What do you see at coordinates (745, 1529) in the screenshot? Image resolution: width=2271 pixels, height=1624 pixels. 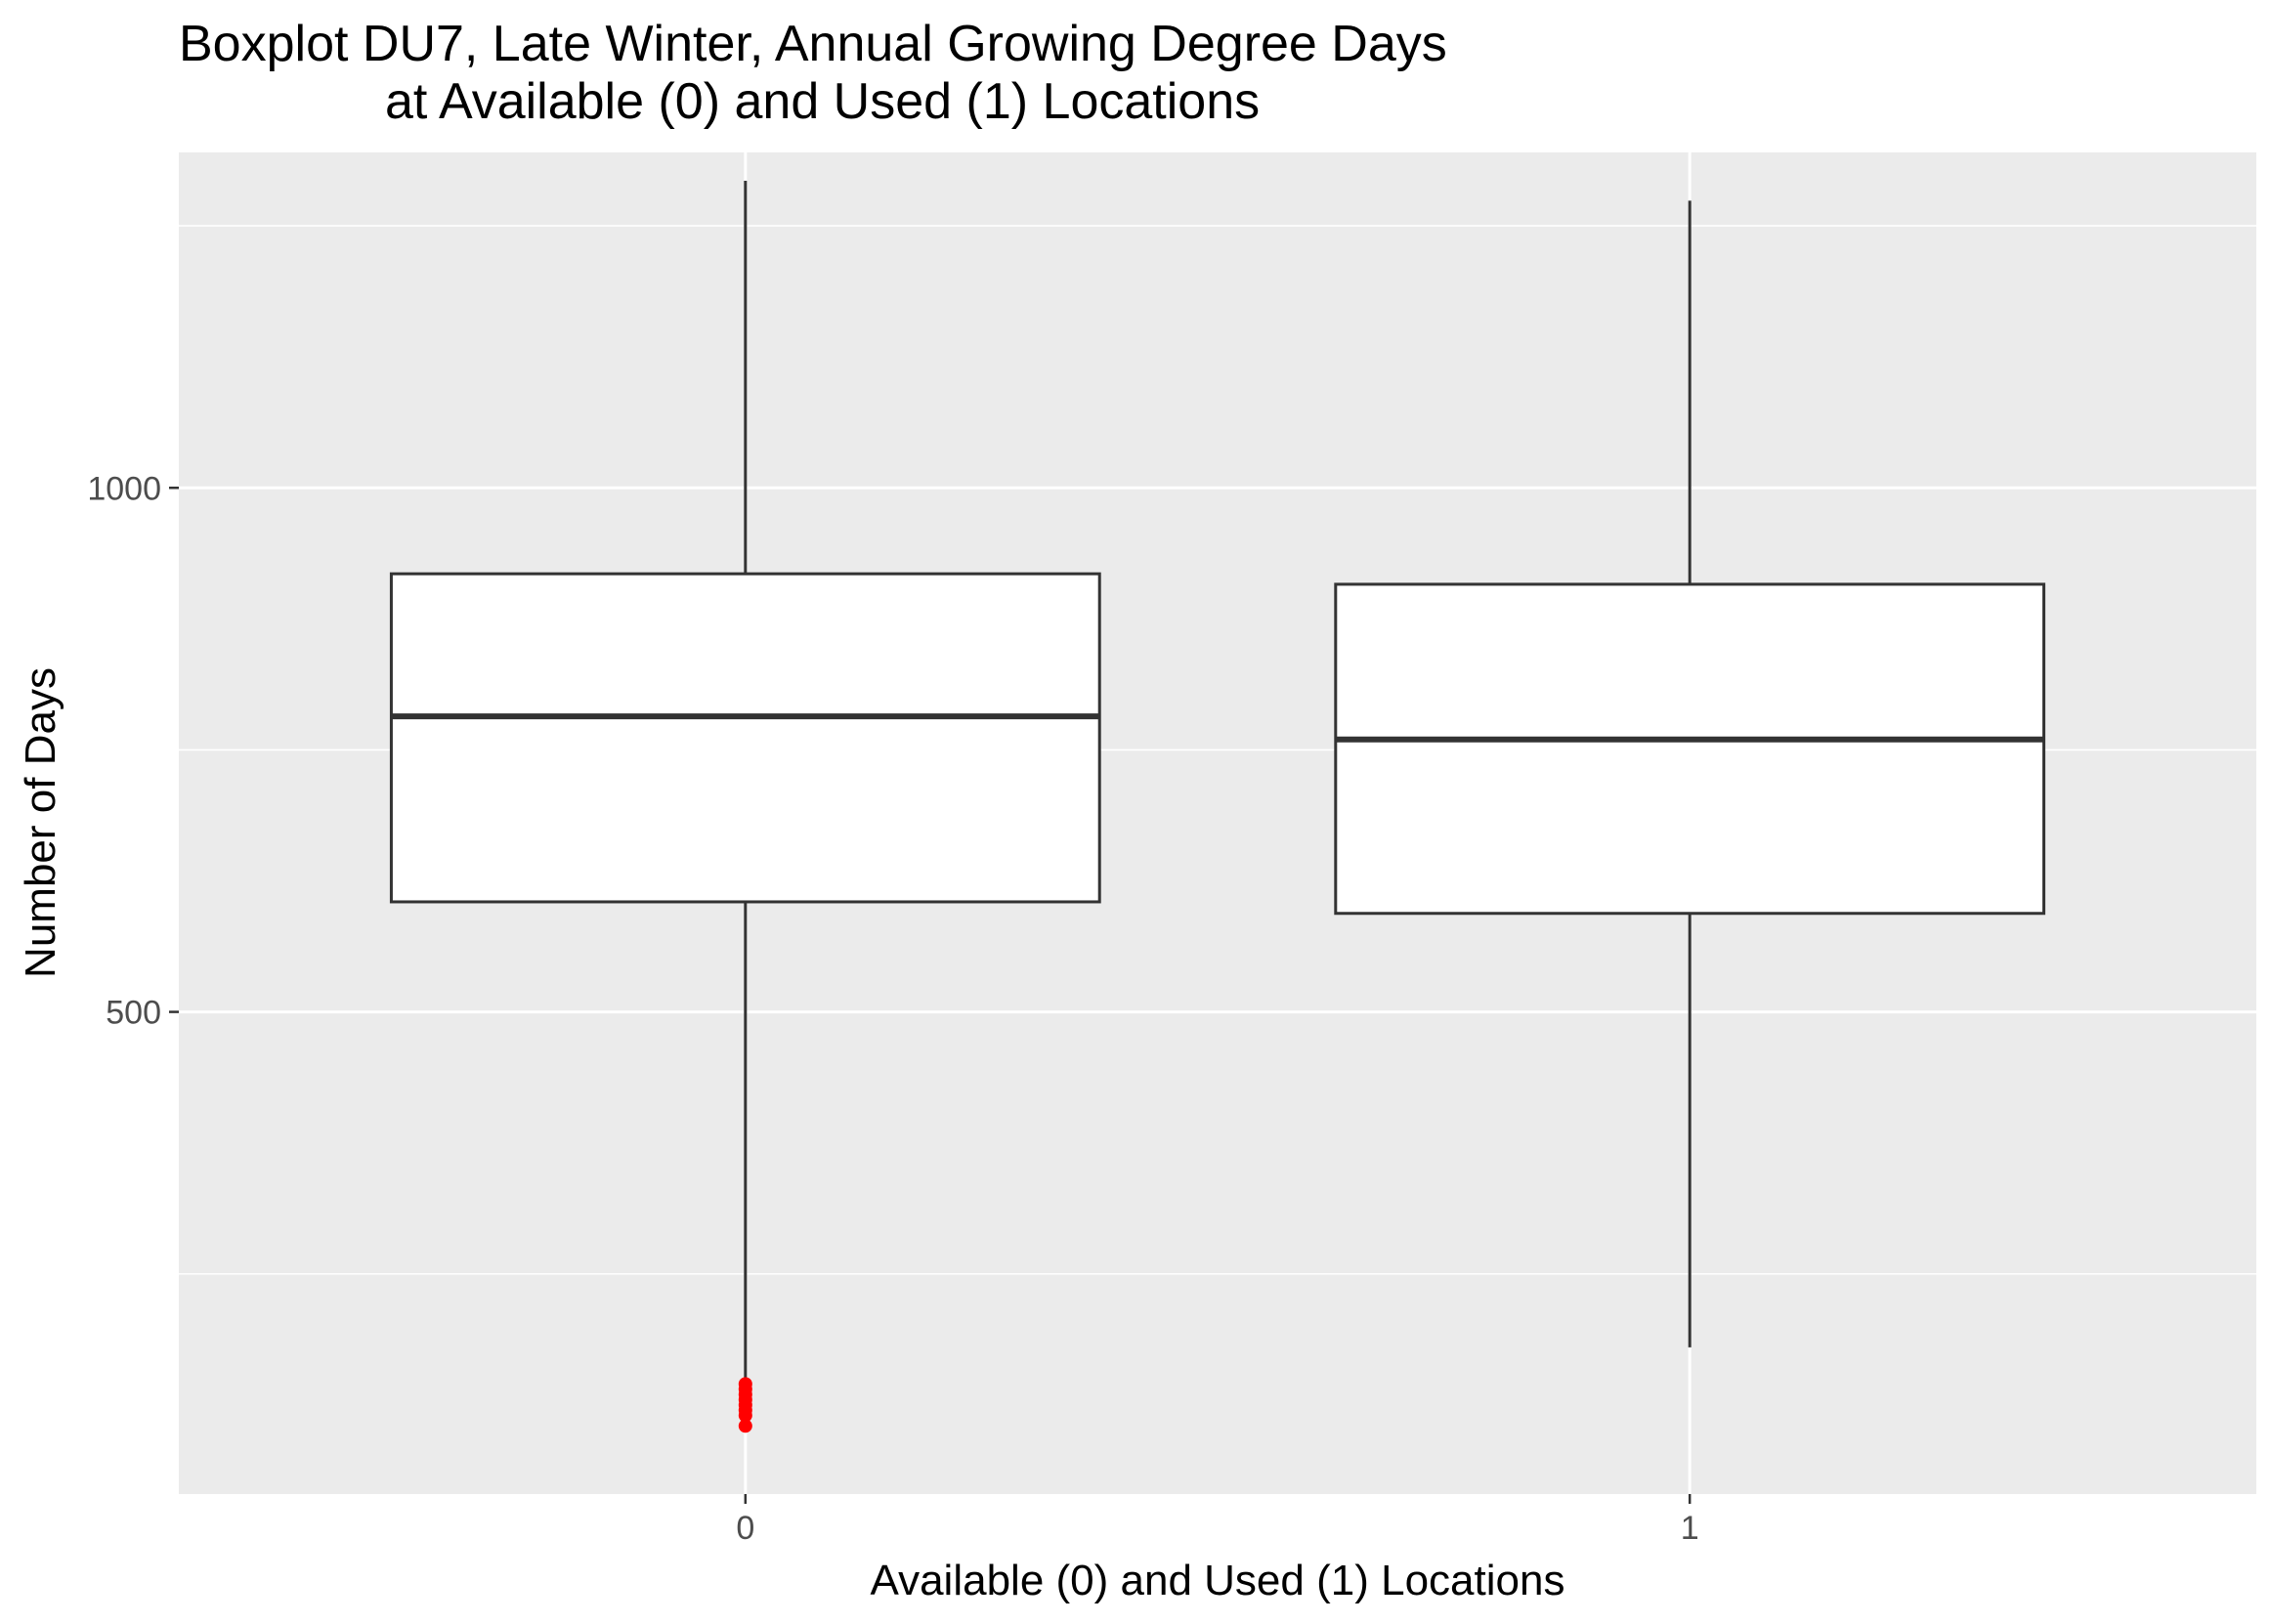 I see `x-tick-label: 0` at bounding box center [745, 1529].